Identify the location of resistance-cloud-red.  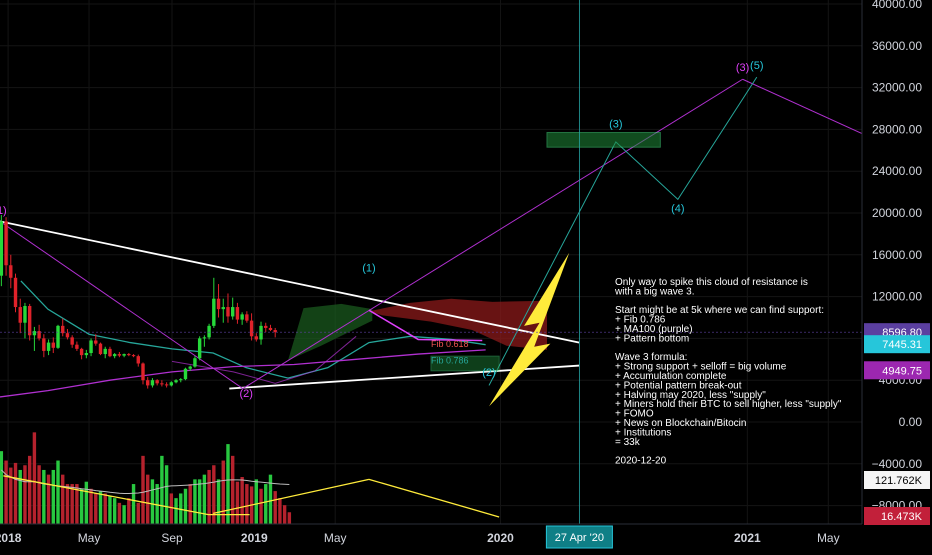
(458, 324).